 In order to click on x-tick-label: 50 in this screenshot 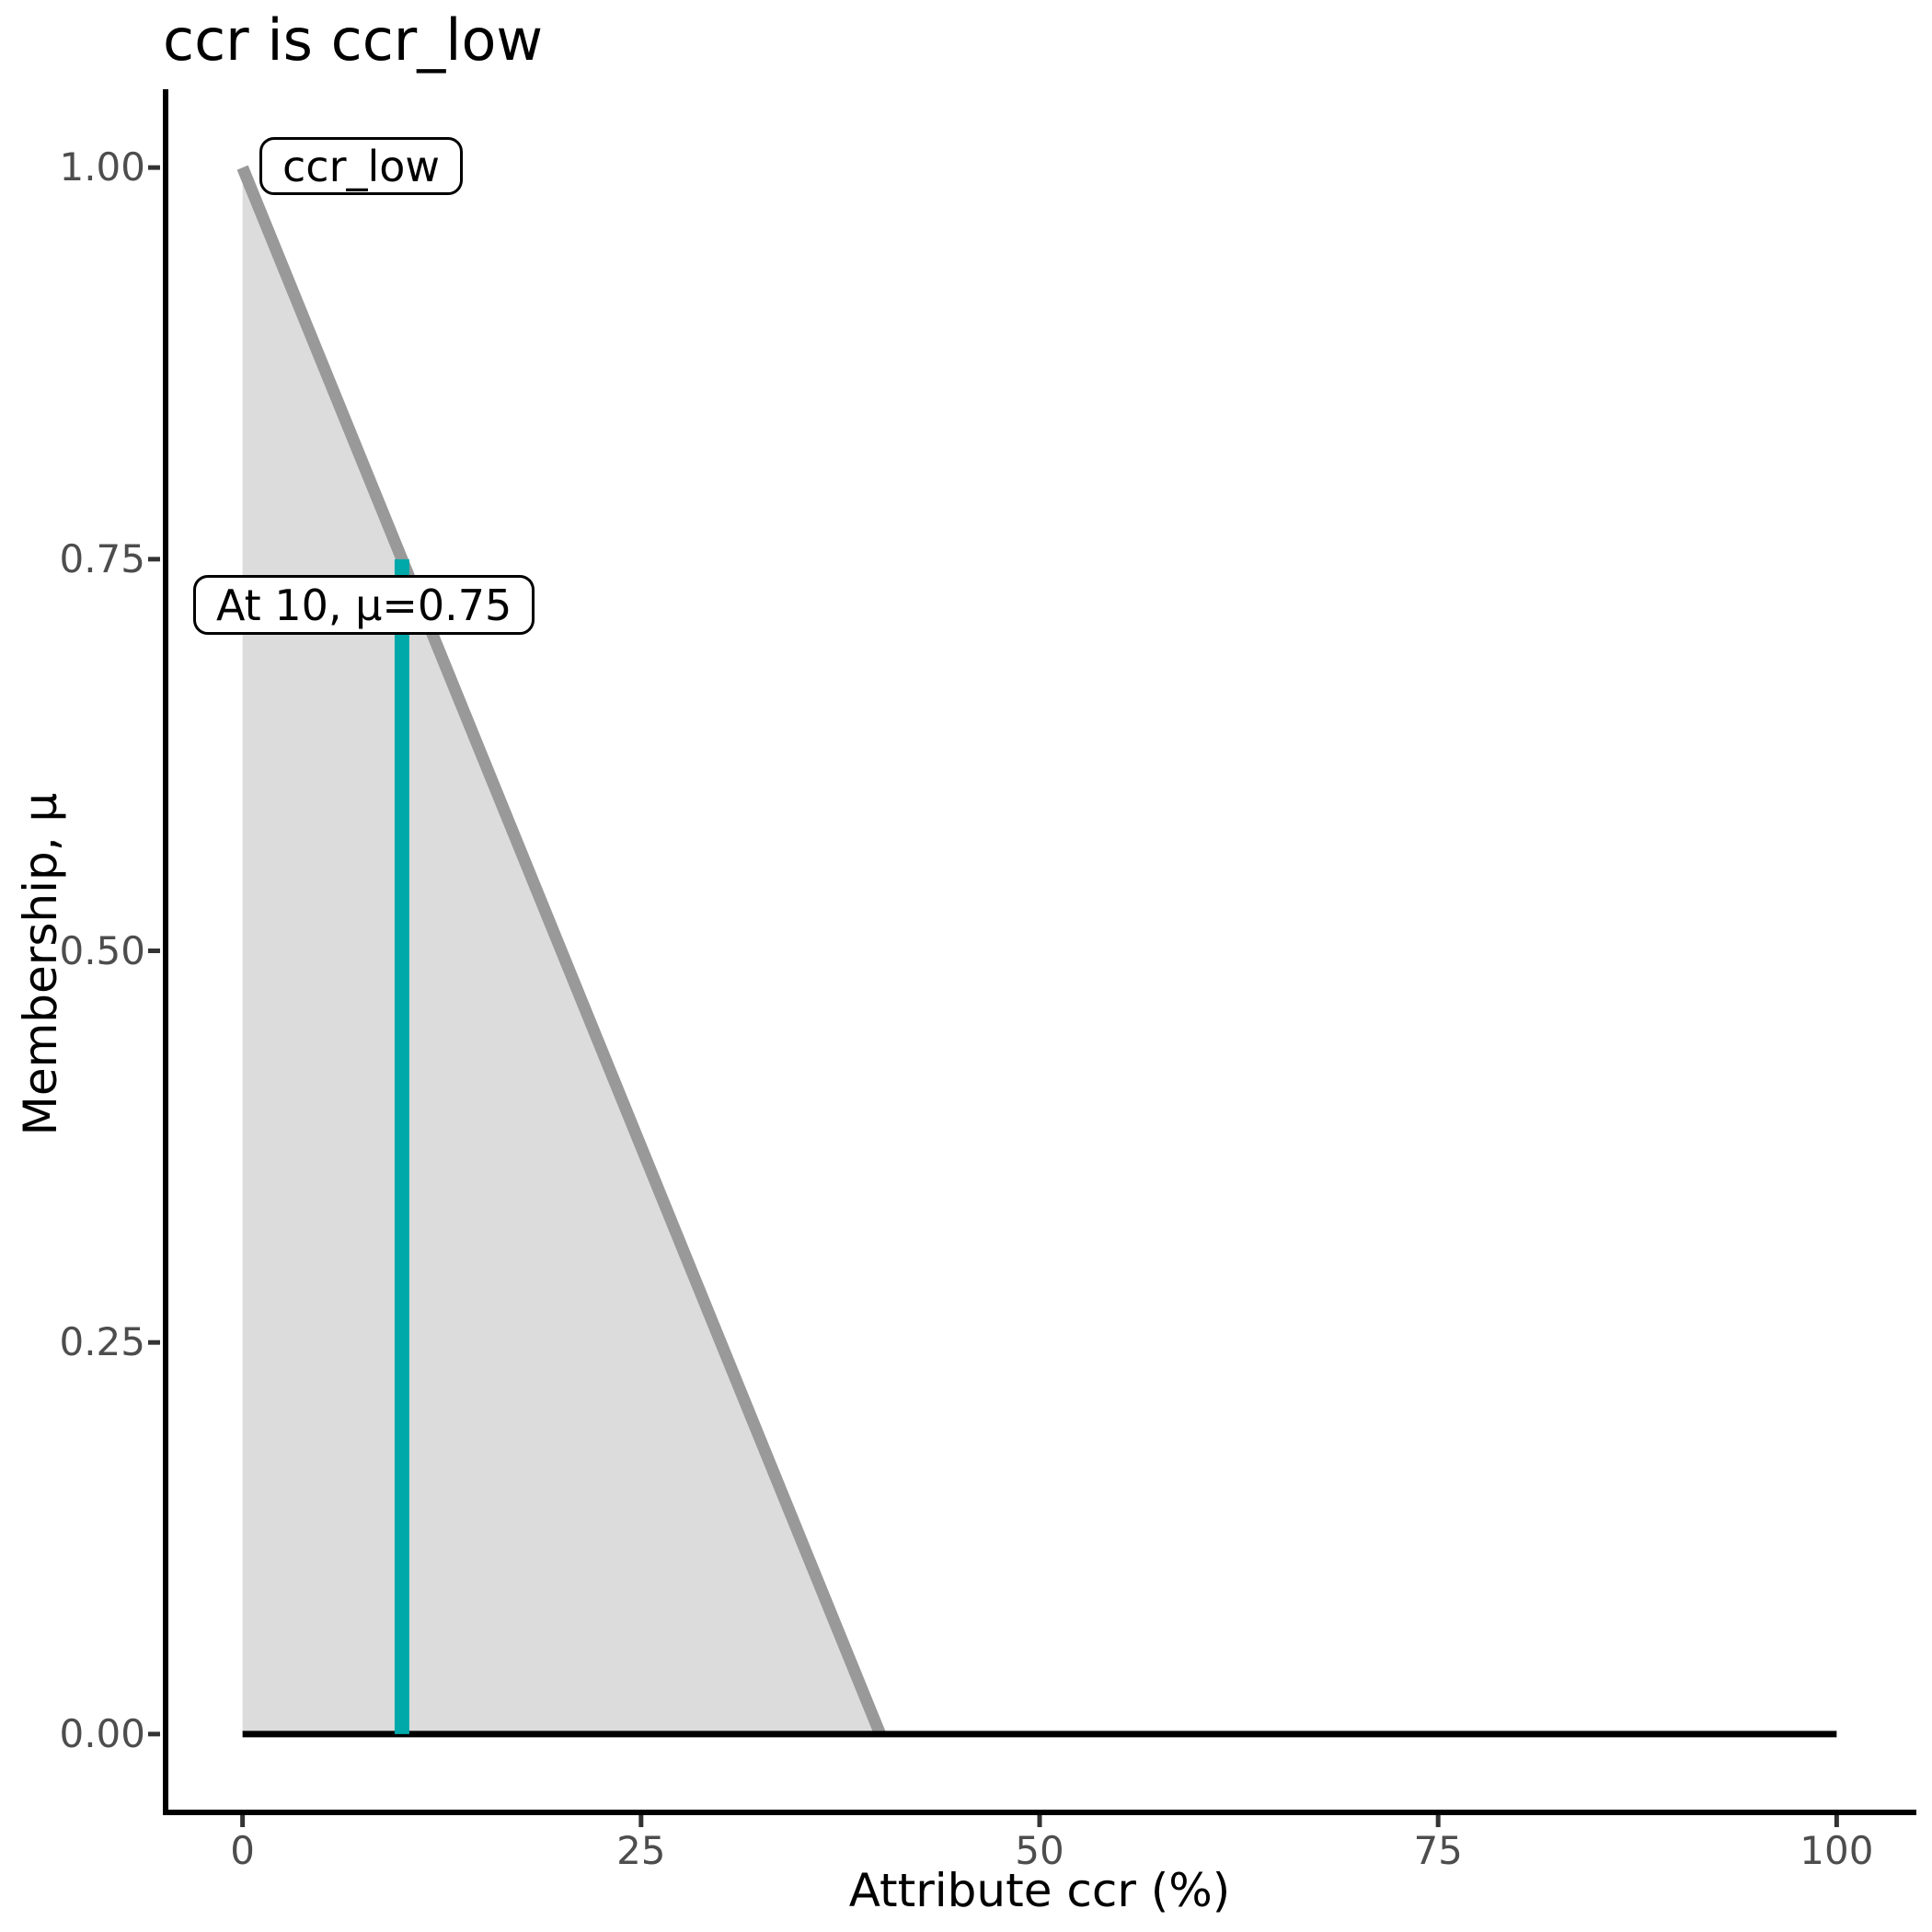, I will do `click(1039, 1850)`.